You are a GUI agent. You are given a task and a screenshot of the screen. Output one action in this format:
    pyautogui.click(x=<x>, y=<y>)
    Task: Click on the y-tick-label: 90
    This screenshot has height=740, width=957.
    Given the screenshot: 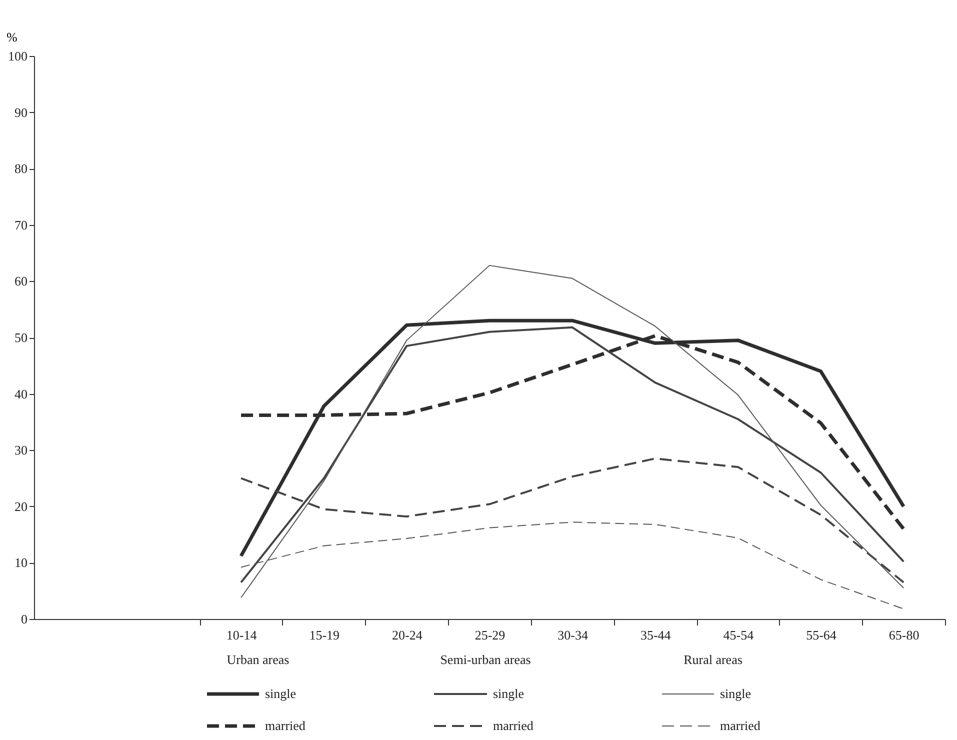 What is the action you would take?
    pyautogui.click(x=21, y=112)
    